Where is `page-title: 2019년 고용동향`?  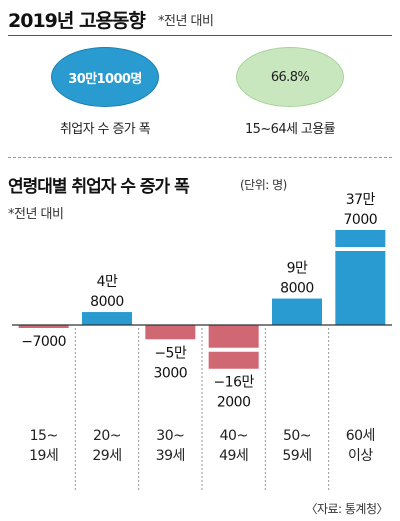
page-title: 2019년 고용동향 is located at coordinates (77, 21).